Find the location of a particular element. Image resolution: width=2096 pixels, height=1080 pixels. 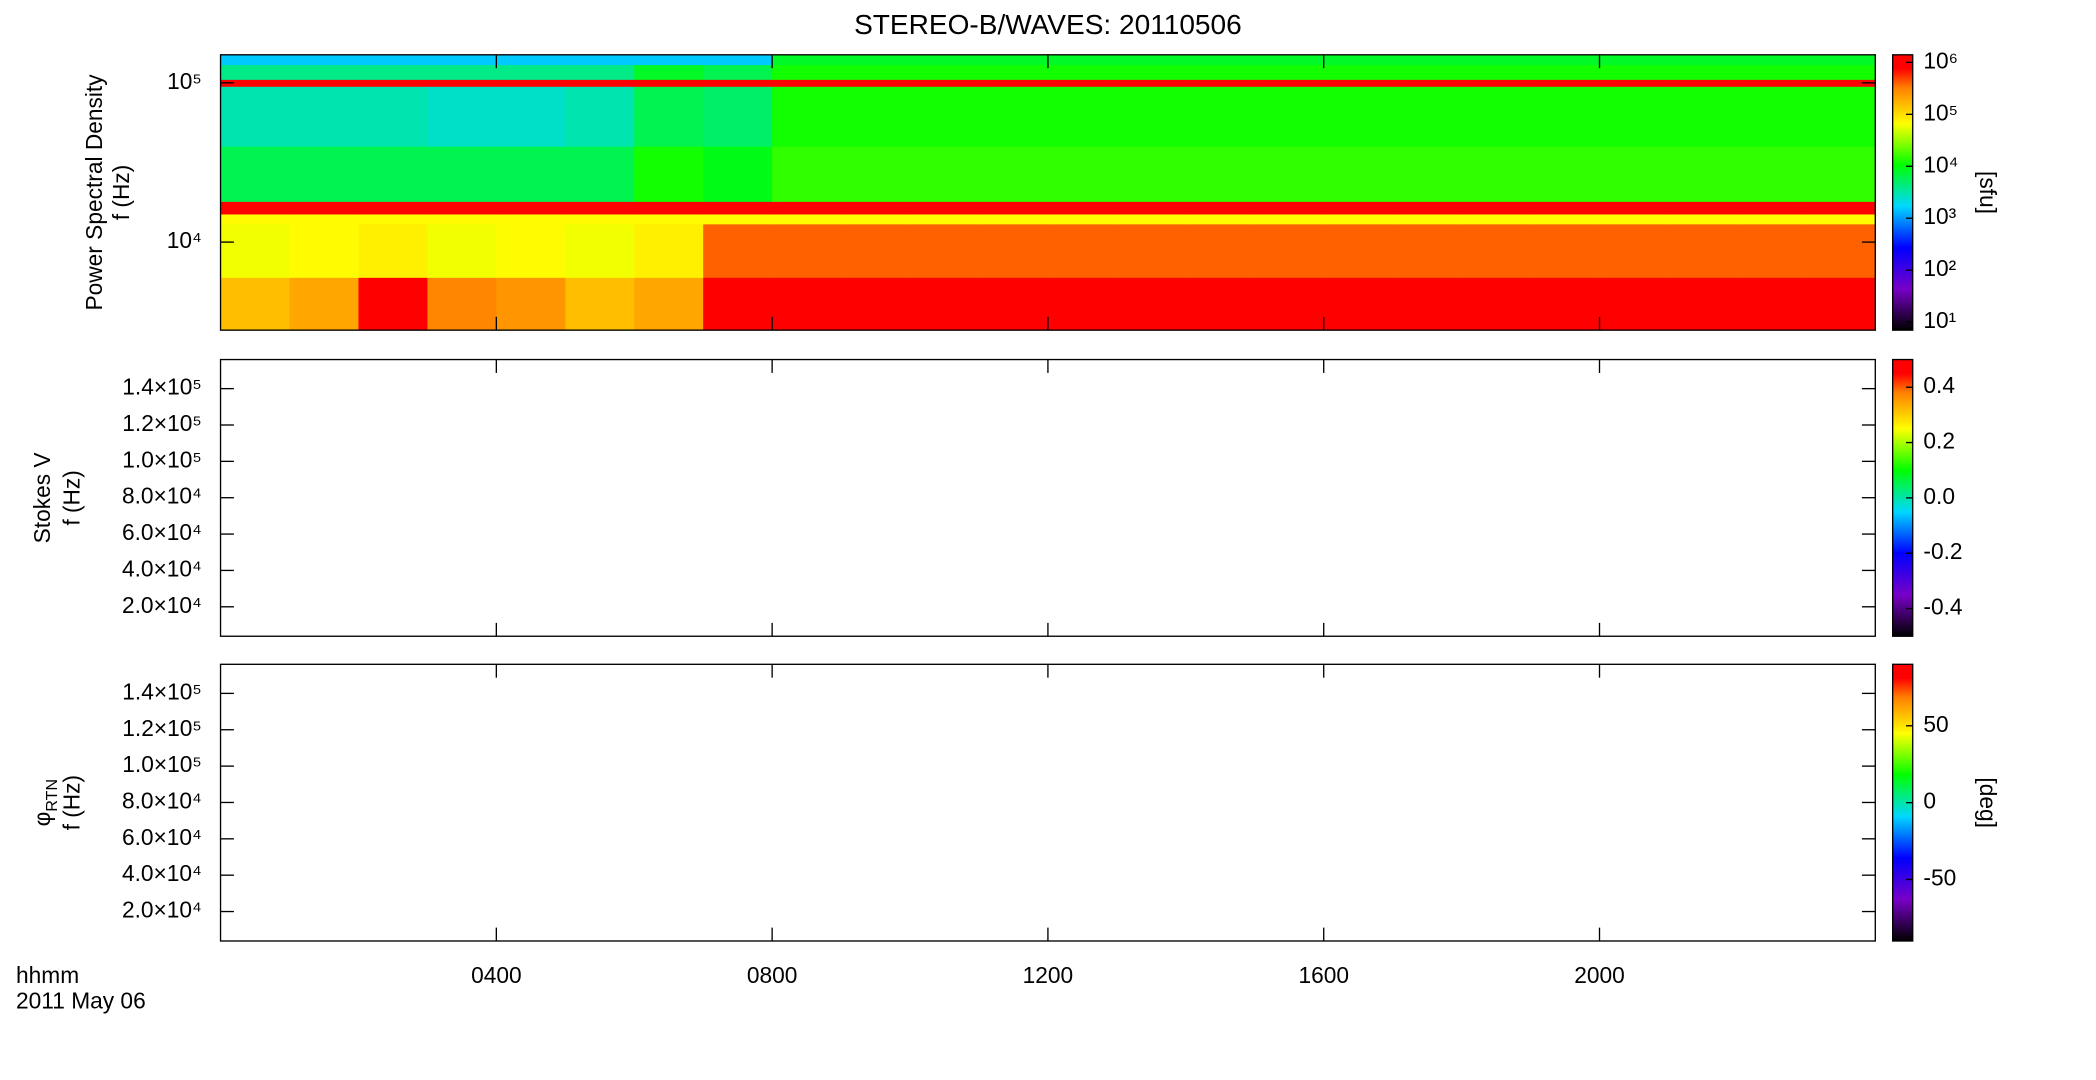

y-tick-label: 1.2×10⁵ is located at coordinates (162, 423).